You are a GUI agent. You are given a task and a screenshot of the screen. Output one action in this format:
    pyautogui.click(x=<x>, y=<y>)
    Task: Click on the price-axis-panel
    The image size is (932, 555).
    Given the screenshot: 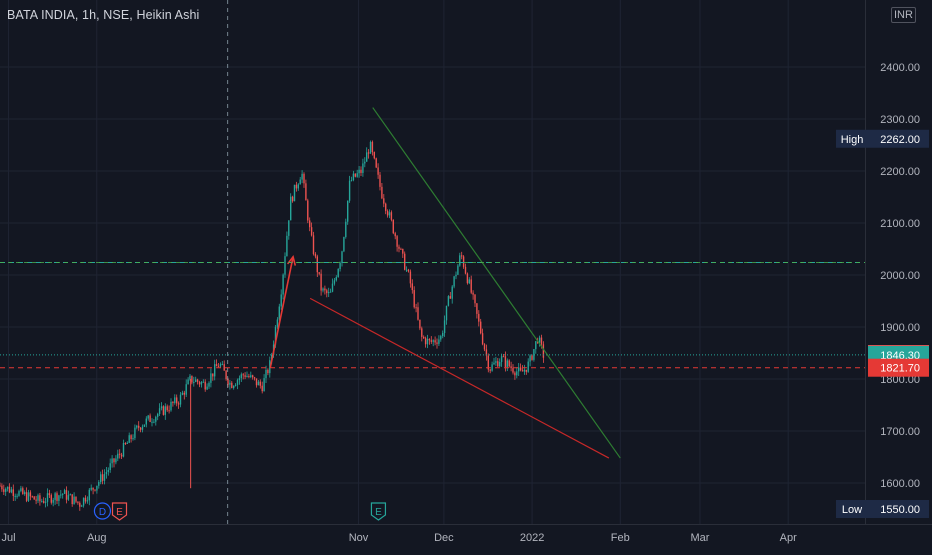 What is the action you would take?
    pyautogui.click(x=898, y=275)
    